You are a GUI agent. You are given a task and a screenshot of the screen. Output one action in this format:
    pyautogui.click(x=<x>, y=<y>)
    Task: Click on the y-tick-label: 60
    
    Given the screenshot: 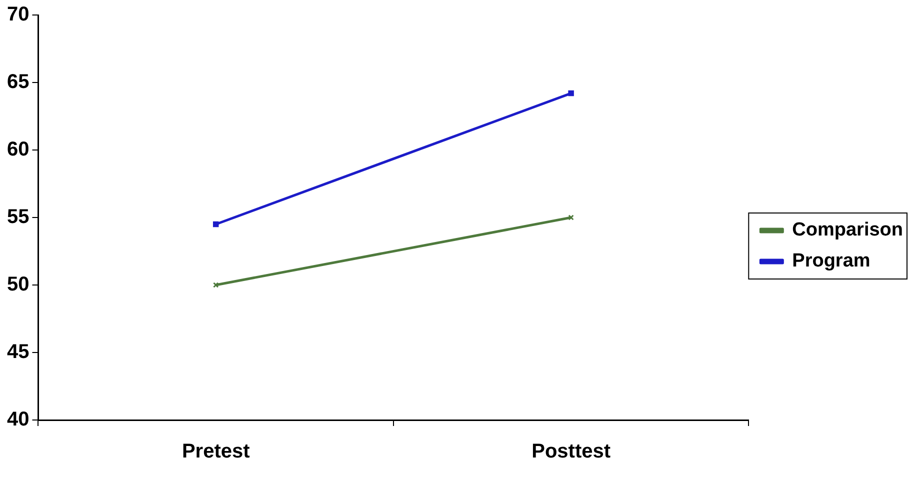 What is the action you would take?
    pyautogui.click(x=18, y=149)
    